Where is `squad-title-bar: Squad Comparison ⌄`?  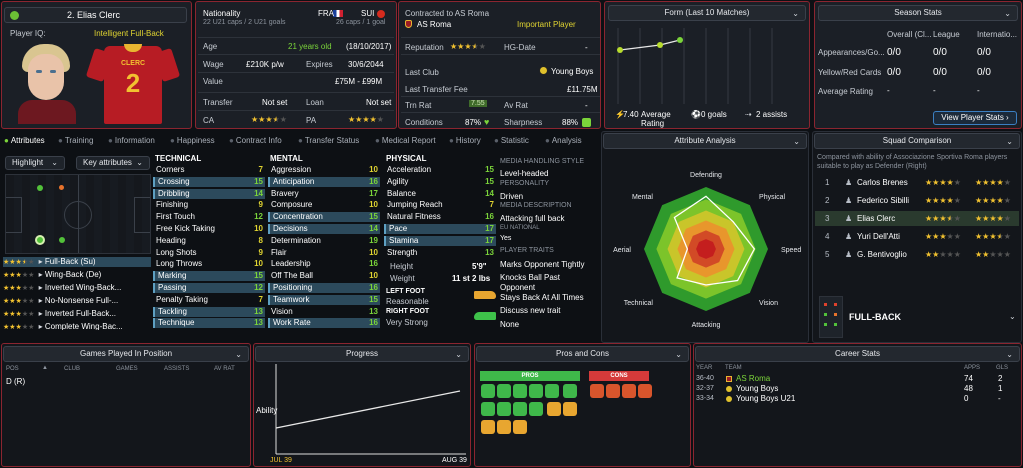 squad-title-bar: Squad Comparison ⌄ is located at coordinates (917, 141).